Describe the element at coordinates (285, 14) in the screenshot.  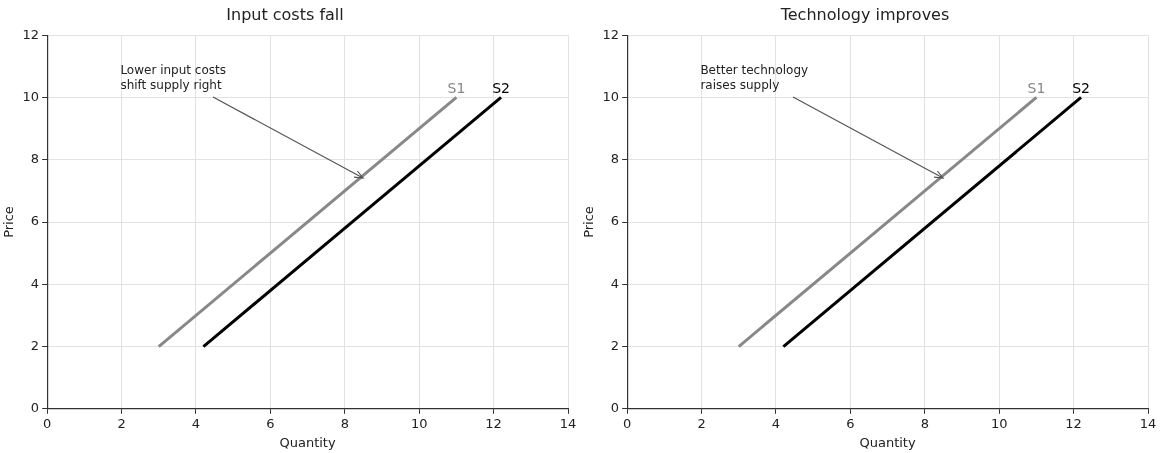
I see `chart-title: Input costs fall` at that location.